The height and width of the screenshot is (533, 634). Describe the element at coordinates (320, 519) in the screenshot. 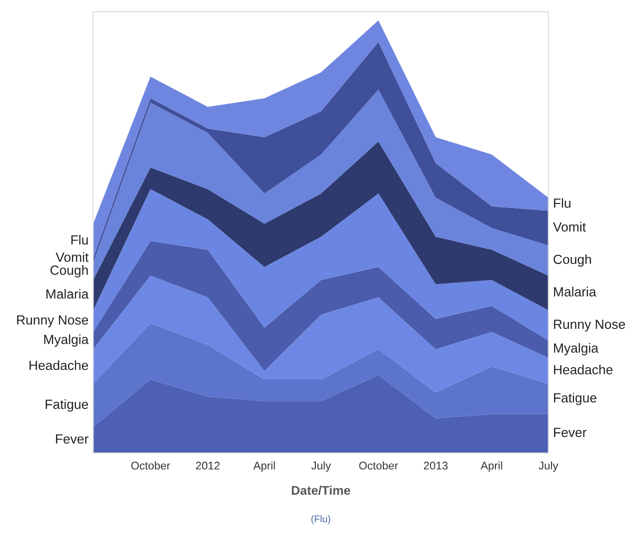

I see `text: (Flu)` at that location.